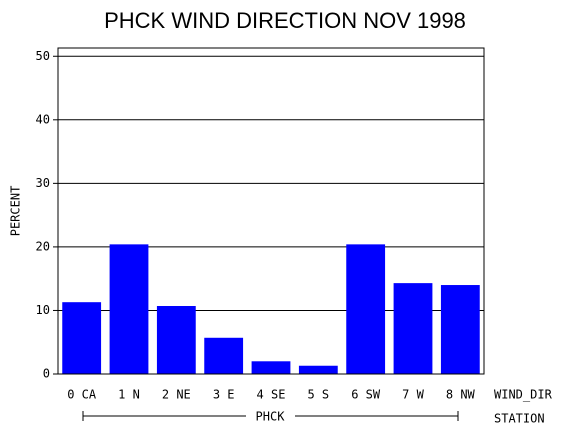 The width and height of the screenshot is (570, 430). What do you see at coordinates (285, 20) in the screenshot?
I see `chart-title: PHCK WIND DIRECTION NOV 1998` at bounding box center [285, 20].